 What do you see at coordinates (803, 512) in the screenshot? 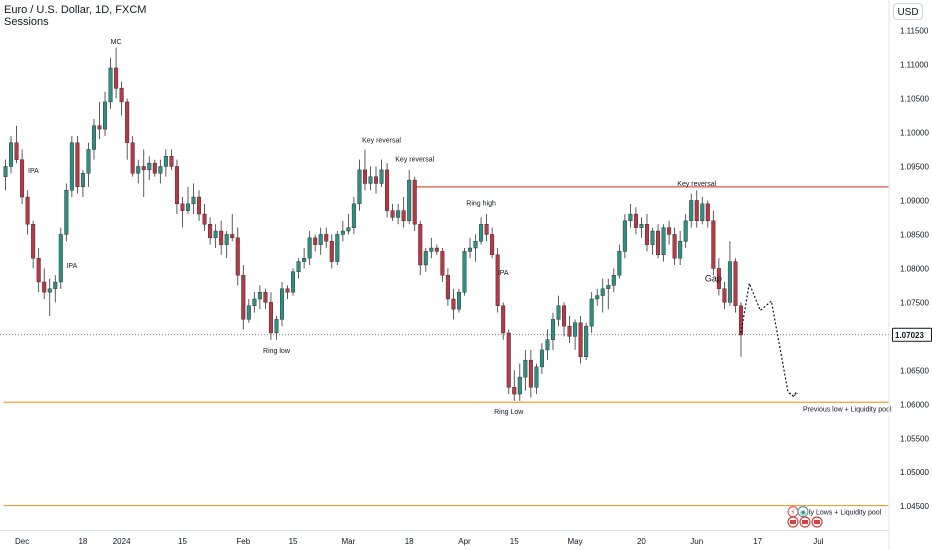
I see `globe-icon: ◉` at bounding box center [803, 512].